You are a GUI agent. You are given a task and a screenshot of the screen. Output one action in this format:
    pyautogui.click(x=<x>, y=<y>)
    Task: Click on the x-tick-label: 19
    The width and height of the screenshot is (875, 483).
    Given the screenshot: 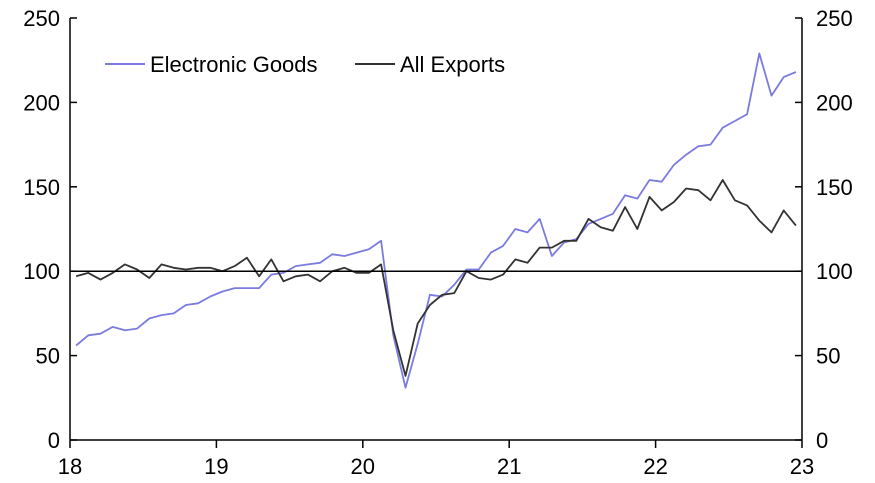 What is the action you would take?
    pyautogui.click(x=216, y=466)
    